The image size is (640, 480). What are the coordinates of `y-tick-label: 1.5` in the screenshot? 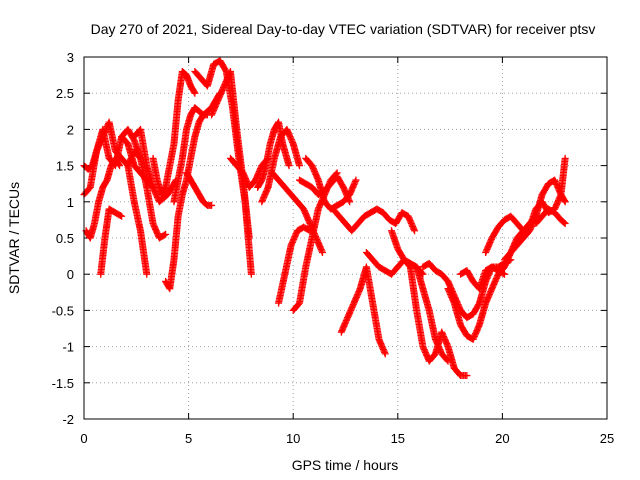 It's located at (65, 166).